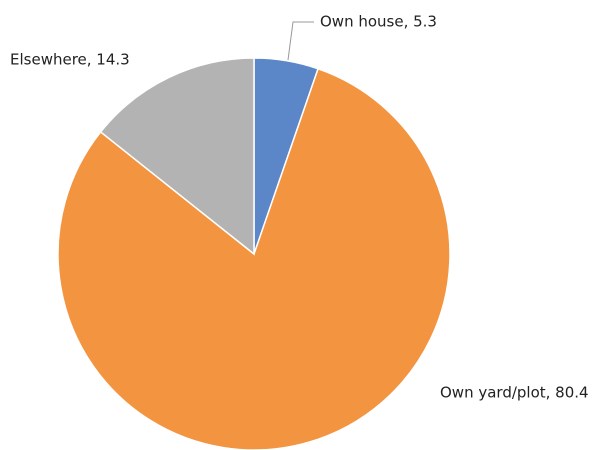  I want to click on pie-slice, so click(177, 156).